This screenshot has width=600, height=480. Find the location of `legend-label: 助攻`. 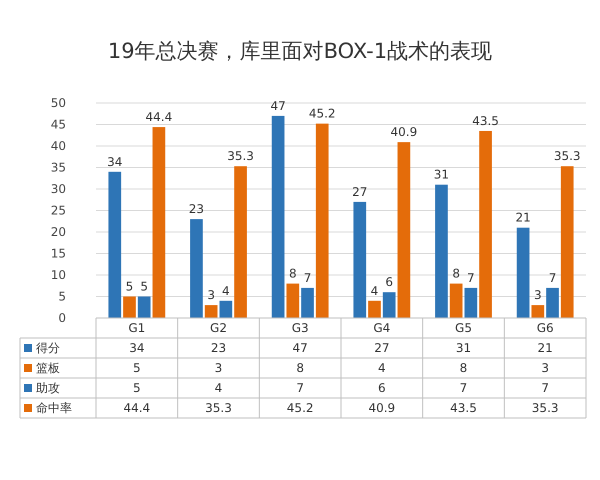

legend-label: 助攻 is located at coordinates (48, 388).